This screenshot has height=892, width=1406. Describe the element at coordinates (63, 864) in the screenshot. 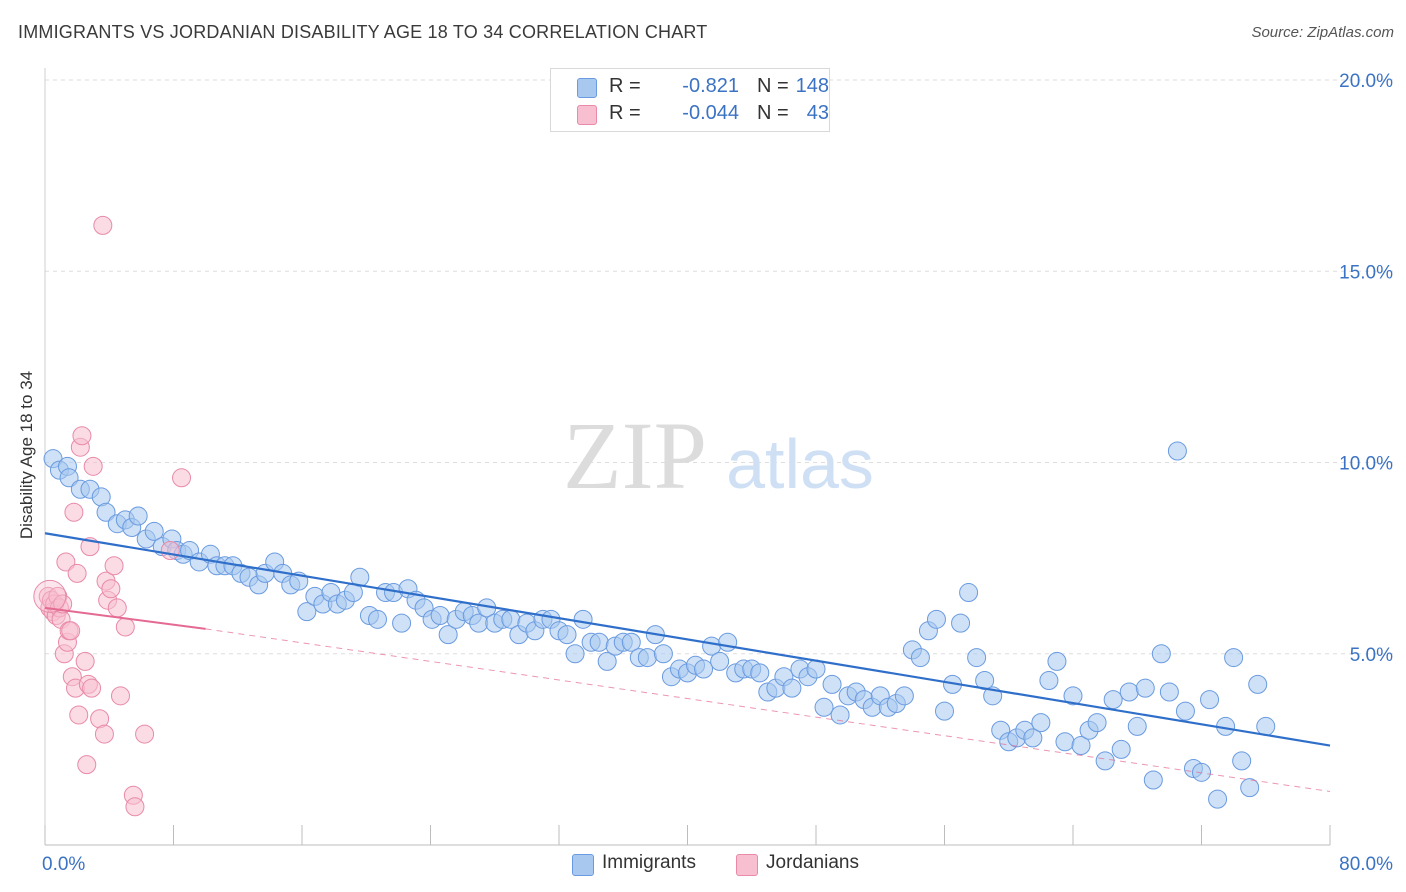

I see `x-tick-label: 0.0%` at that location.